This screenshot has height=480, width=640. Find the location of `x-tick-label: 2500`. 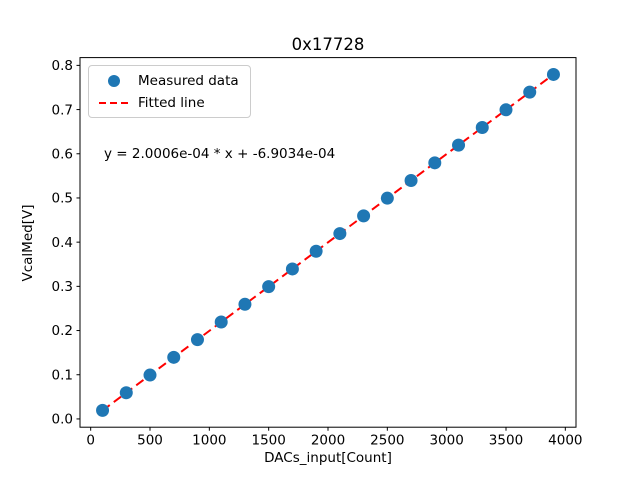

x-tick-label: 2500 is located at coordinates (387, 441).